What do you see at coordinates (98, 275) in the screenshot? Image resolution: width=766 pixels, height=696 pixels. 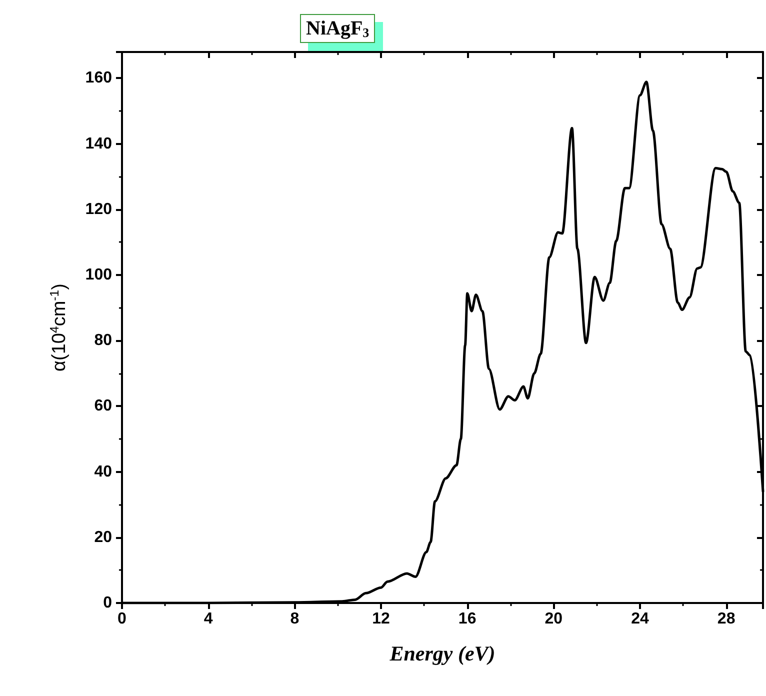 I see `y-tick-label: 100` at bounding box center [98, 275].